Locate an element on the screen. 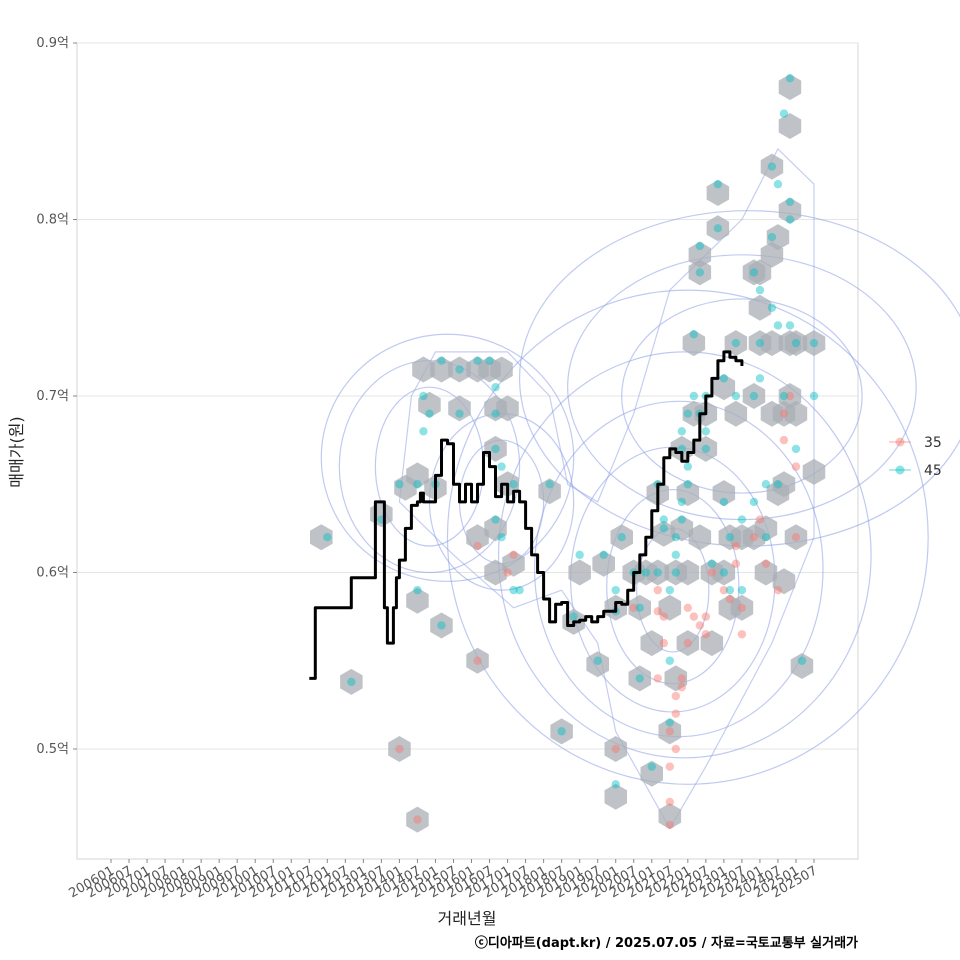  y-tick-label: 0.5억 is located at coordinates (52, 749).